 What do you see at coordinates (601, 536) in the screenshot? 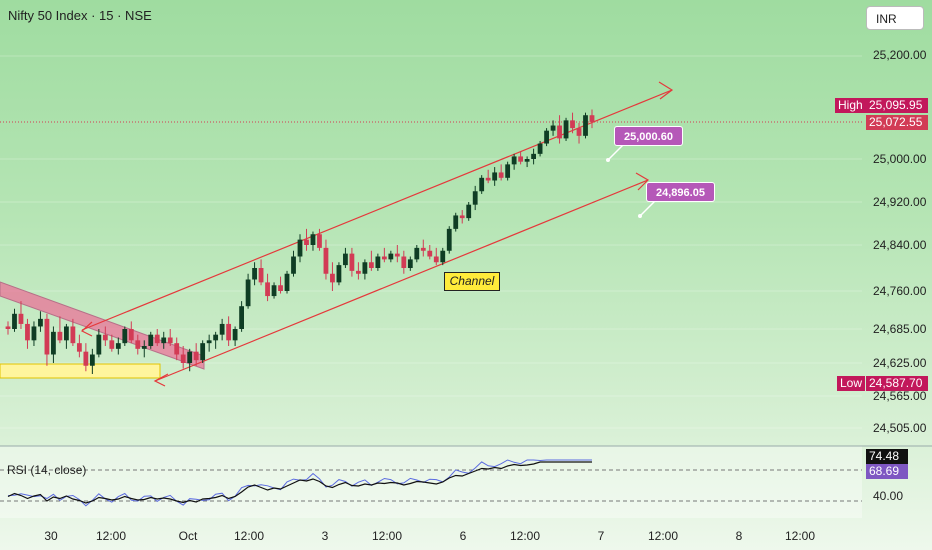
I see `x-tick-label: 7` at bounding box center [601, 536].